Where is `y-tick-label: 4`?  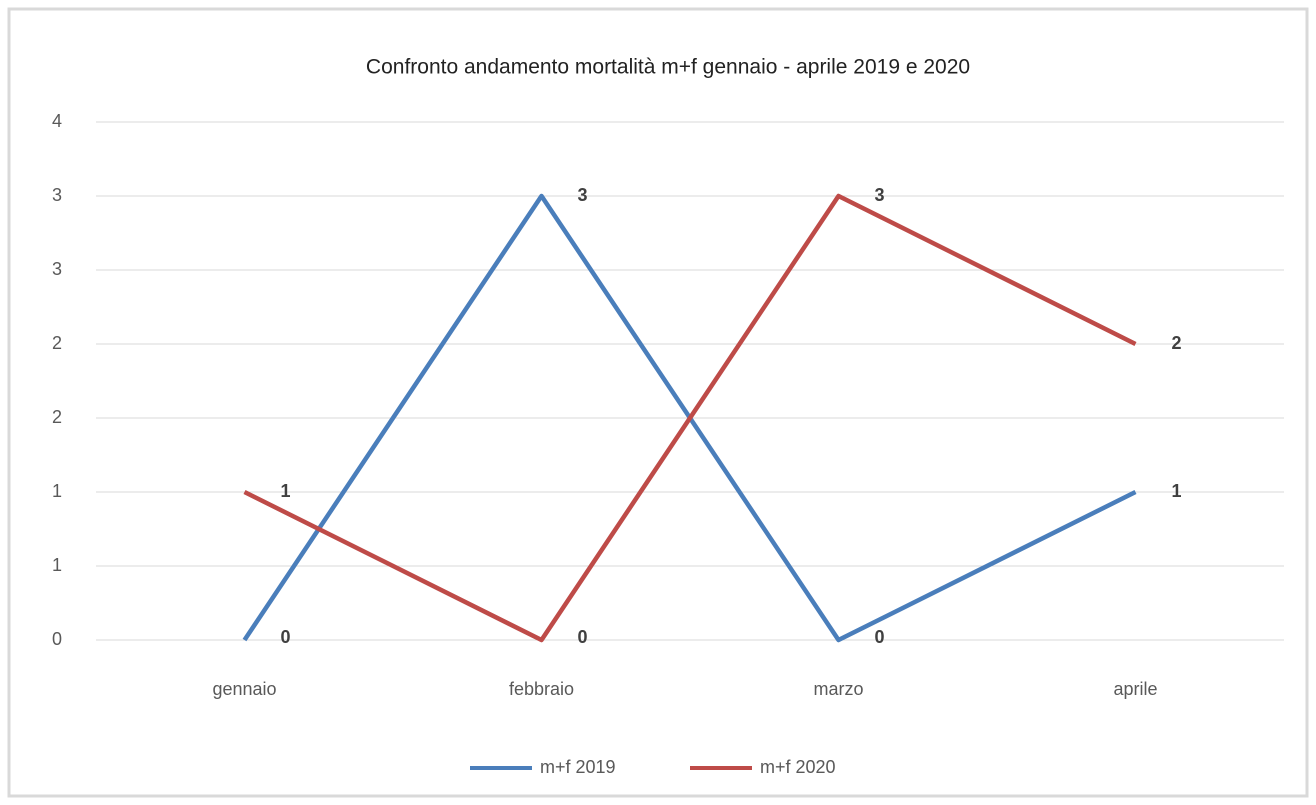 y-tick-label: 4 is located at coordinates (57, 121).